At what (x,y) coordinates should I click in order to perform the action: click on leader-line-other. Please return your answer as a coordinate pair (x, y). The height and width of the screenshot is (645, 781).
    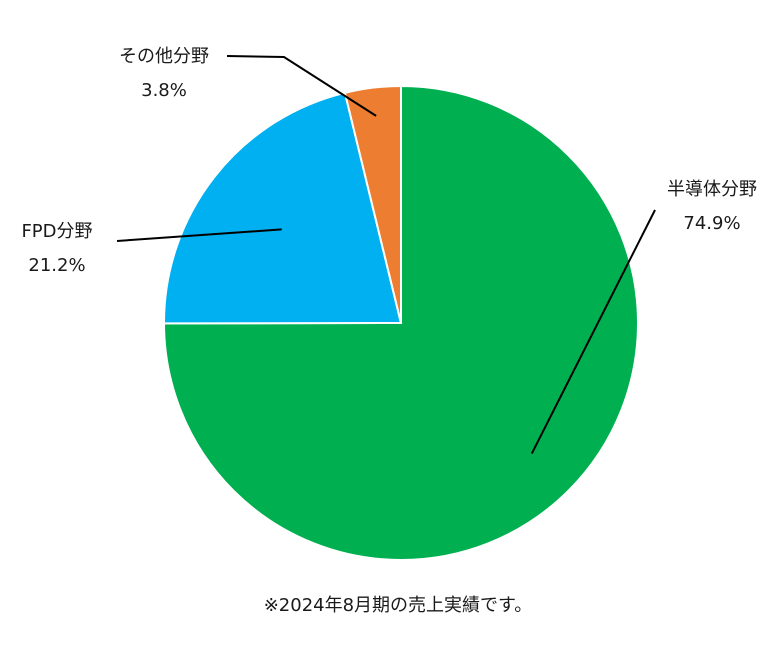
    Looking at the image, I should click on (301, 86).